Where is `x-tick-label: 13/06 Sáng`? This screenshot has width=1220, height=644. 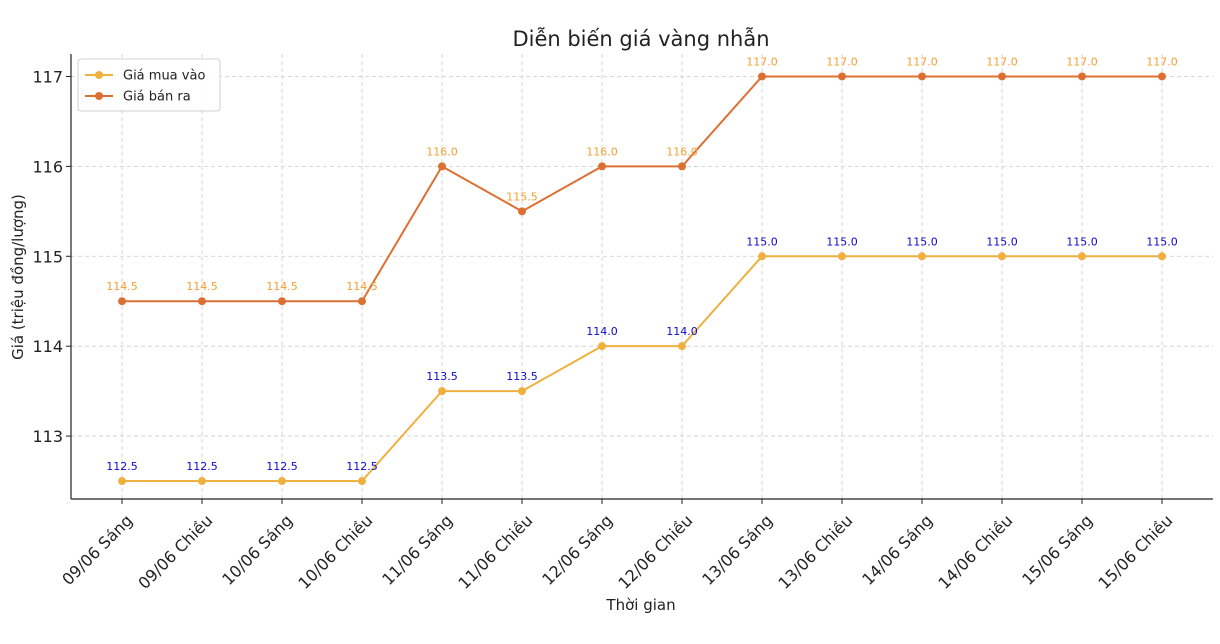
x-tick-label: 13/06 Sáng is located at coordinates (737, 550).